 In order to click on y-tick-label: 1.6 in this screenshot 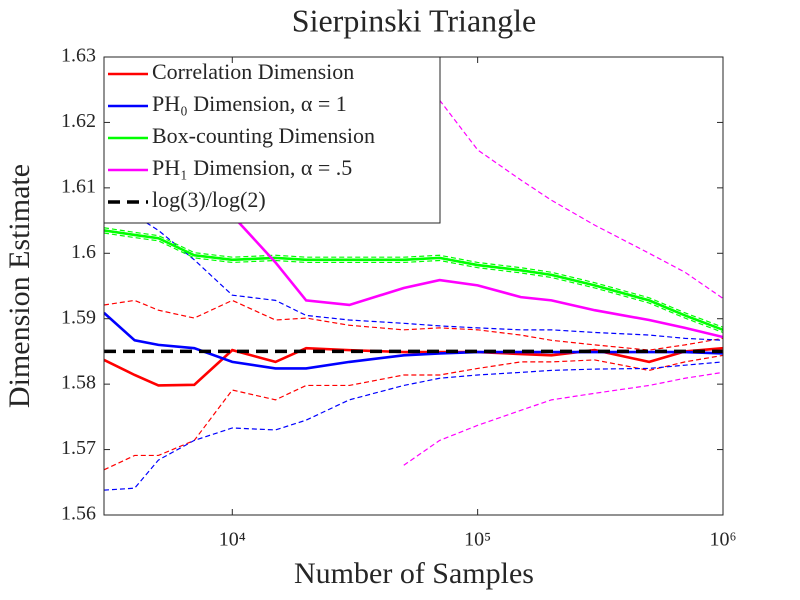, I will do `click(83, 252)`.